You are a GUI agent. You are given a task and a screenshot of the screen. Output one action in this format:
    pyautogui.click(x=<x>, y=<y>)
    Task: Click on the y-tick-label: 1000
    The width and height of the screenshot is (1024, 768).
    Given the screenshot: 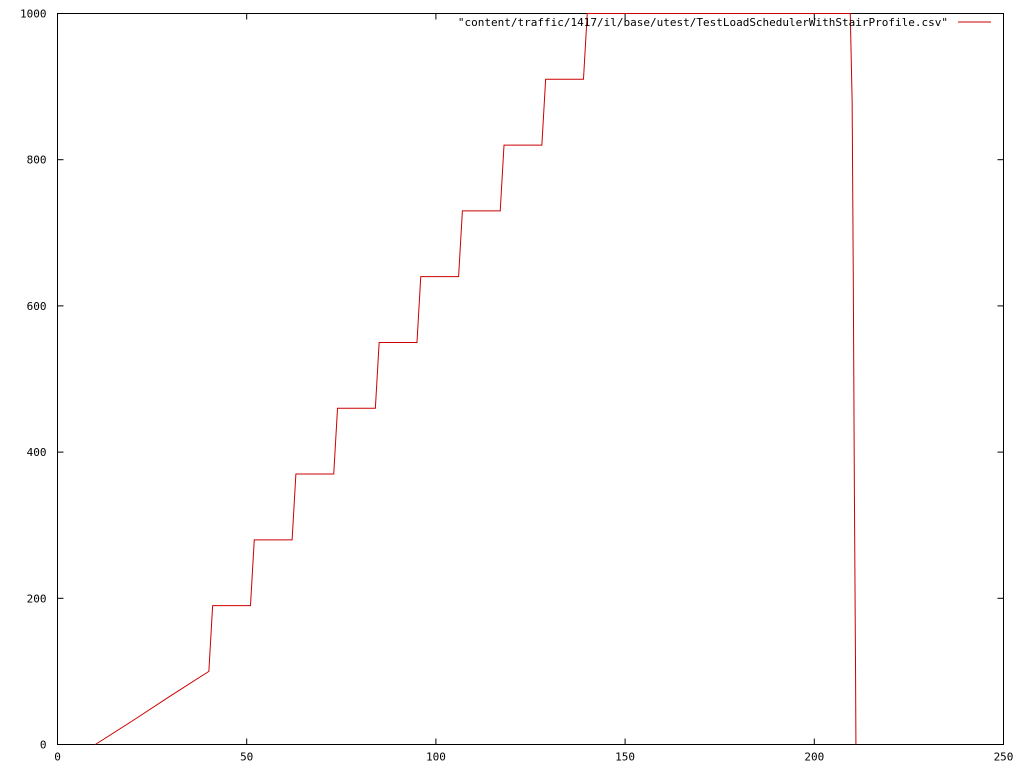 What is the action you would take?
    pyautogui.click(x=33, y=14)
    